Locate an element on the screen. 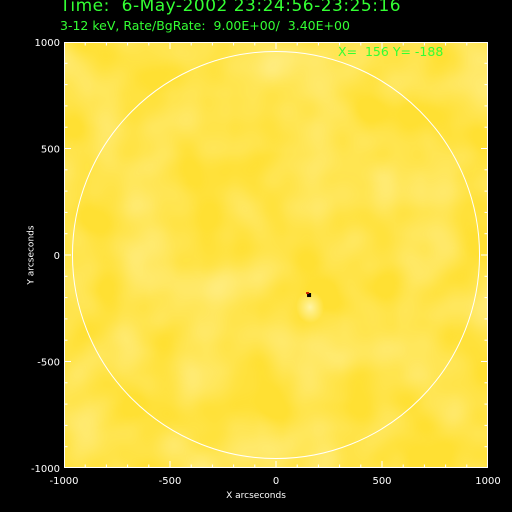 The height and width of the screenshot is (512, 512). x-tick-label: 0 is located at coordinates (276, 481).